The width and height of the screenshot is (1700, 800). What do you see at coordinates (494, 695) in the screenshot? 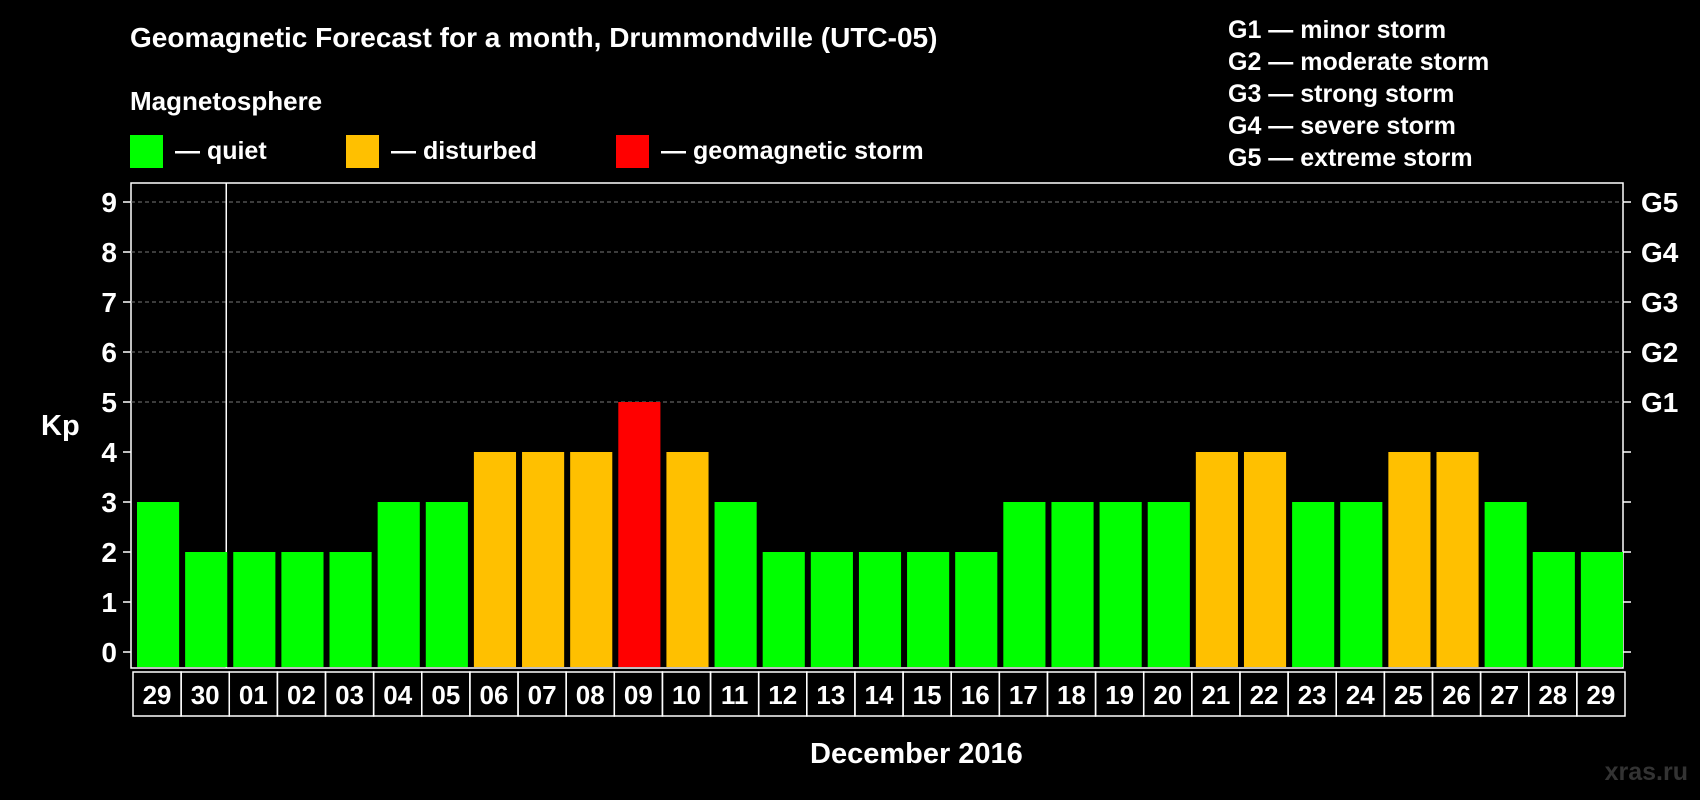
I see `date-label: 06` at bounding box center [494, 695].